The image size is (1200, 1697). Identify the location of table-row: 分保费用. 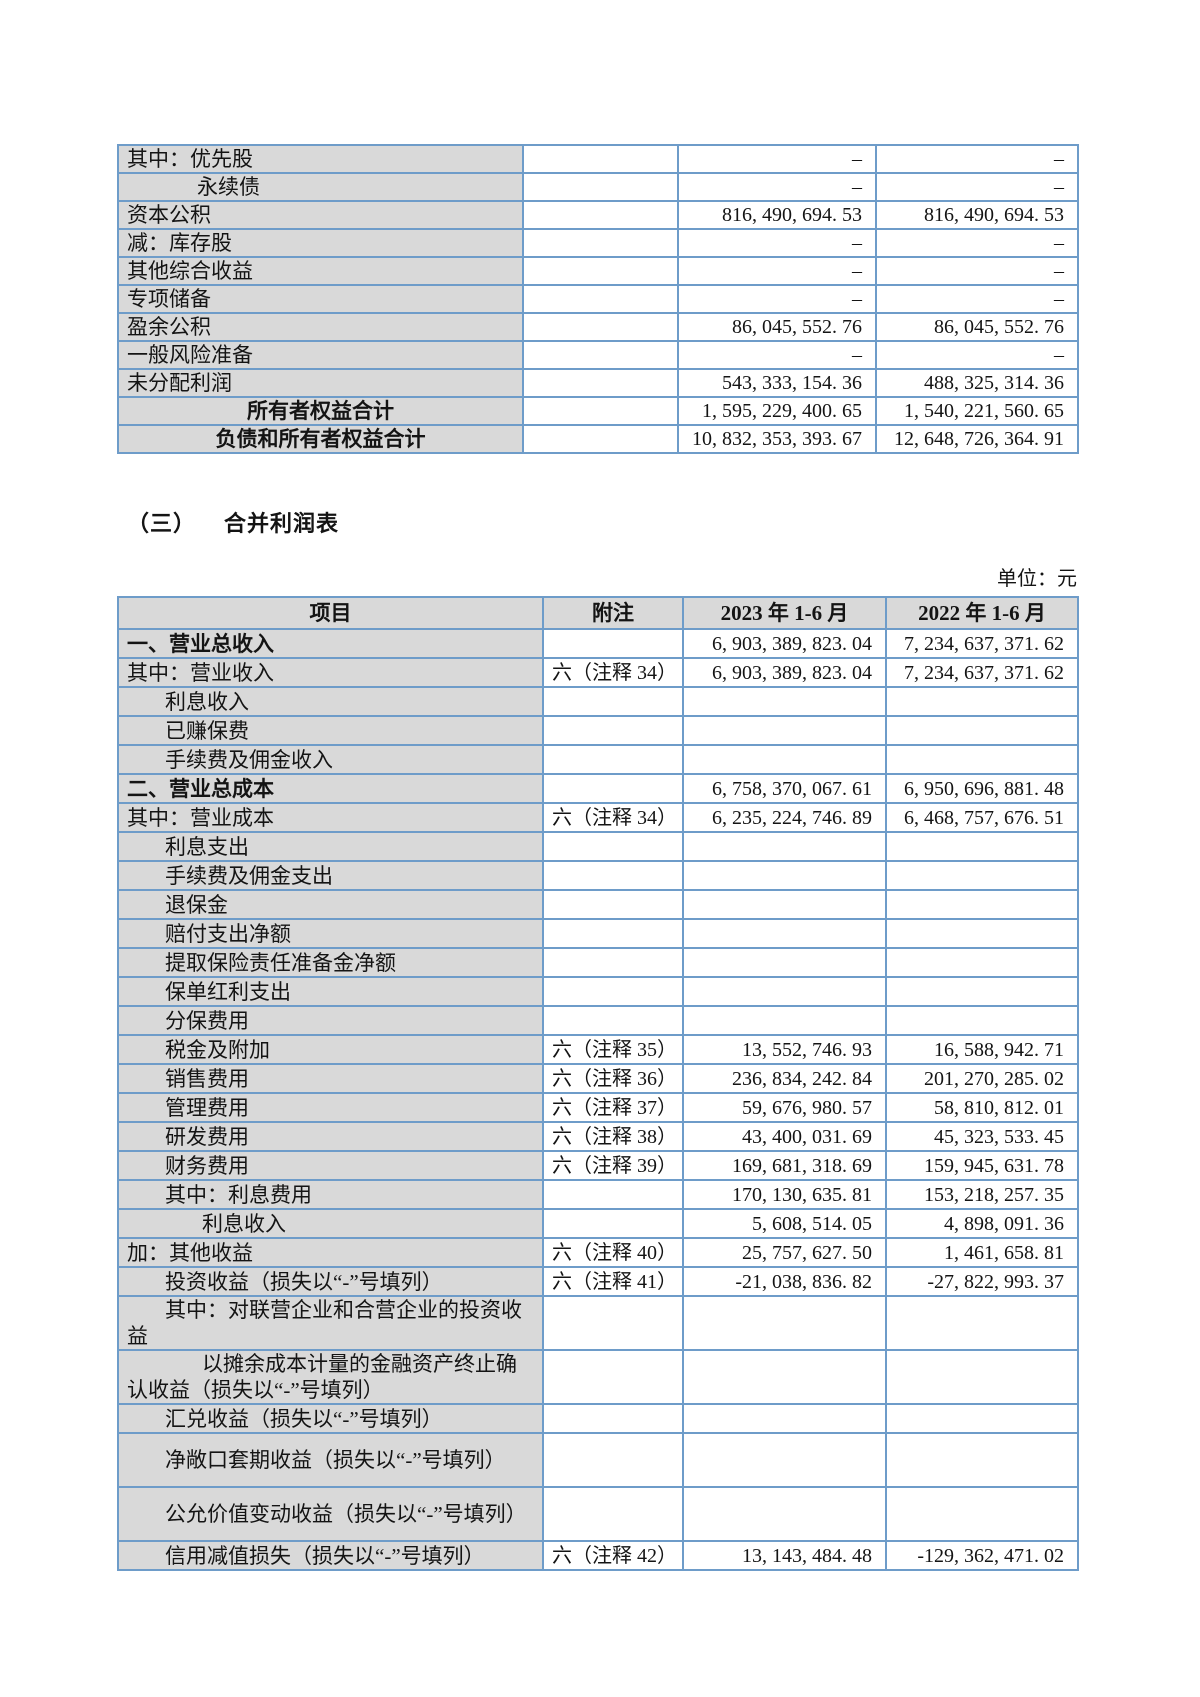
(598, 1020).